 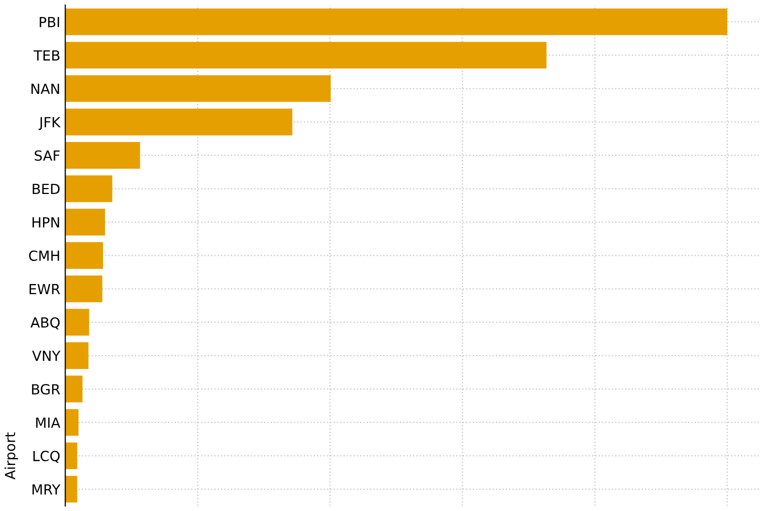 I want to click on y-tick-label: PBI, so click(x=50, y=22).